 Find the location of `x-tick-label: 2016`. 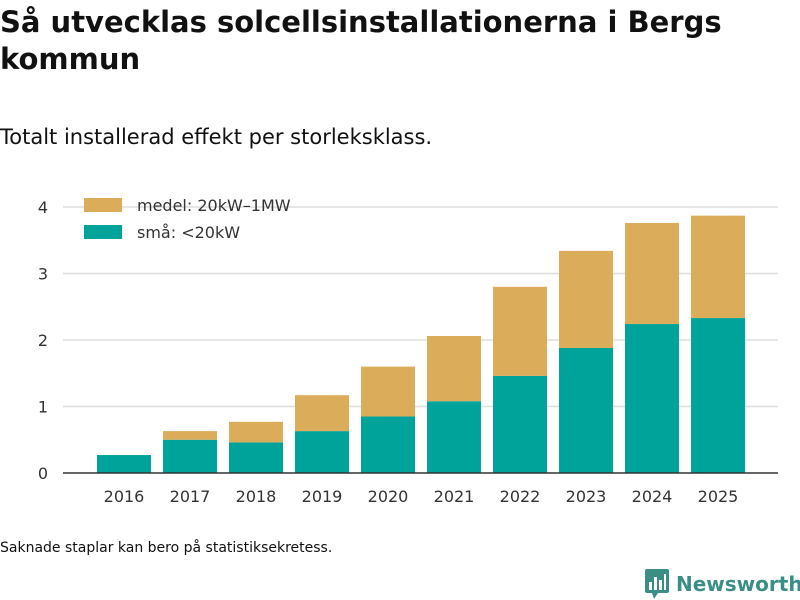

x-tick-label: 2016 is located at coordinates (124, 496).